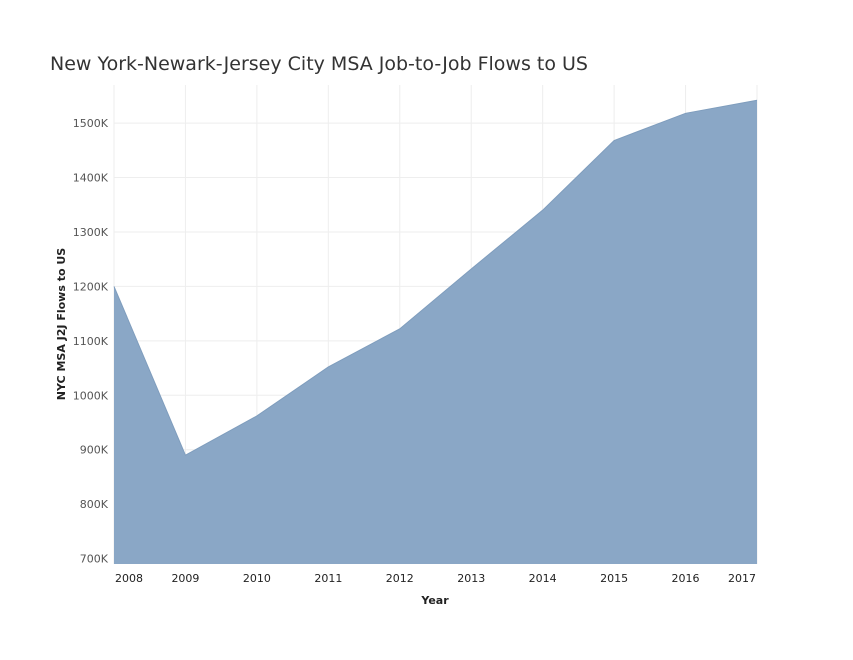 The width and height of the screenshot is (853, 660). What do you see at coordinates (185, 578) in the screenshot?
I see `x-tick-label: 2009` at bounding box center [185, 578].